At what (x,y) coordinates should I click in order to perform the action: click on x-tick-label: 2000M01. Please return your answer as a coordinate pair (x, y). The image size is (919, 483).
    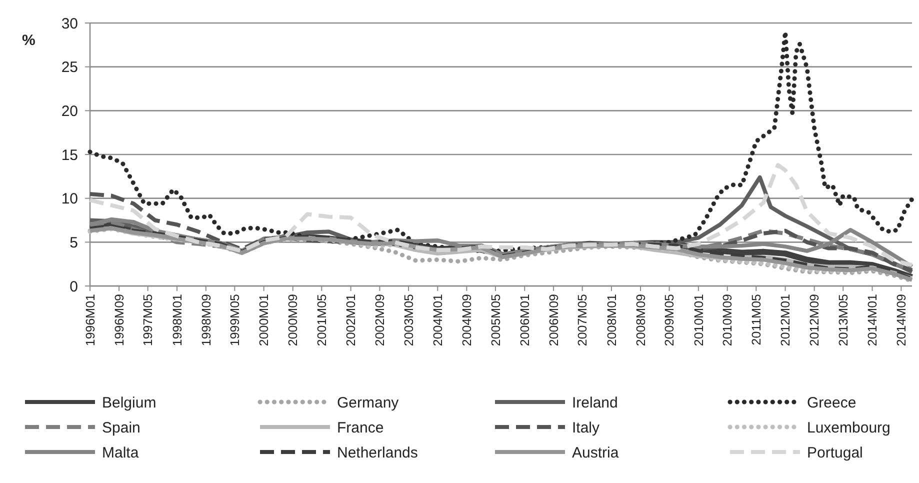
    Looking at the image, I should click on (264, 320).